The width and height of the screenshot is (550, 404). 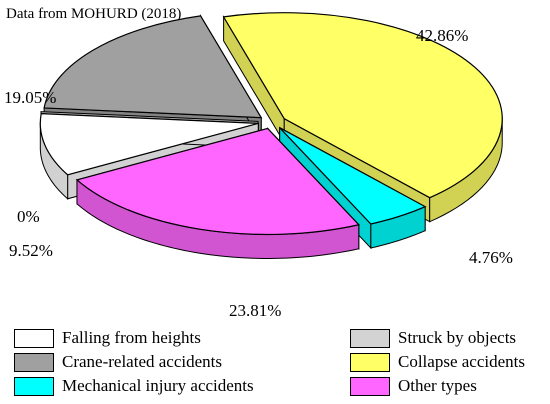 What do you see at coordinates (31, 250) in the screenshot?
I see `label-falling-from-heights: 9.52%` at bounding box center [31, 250].